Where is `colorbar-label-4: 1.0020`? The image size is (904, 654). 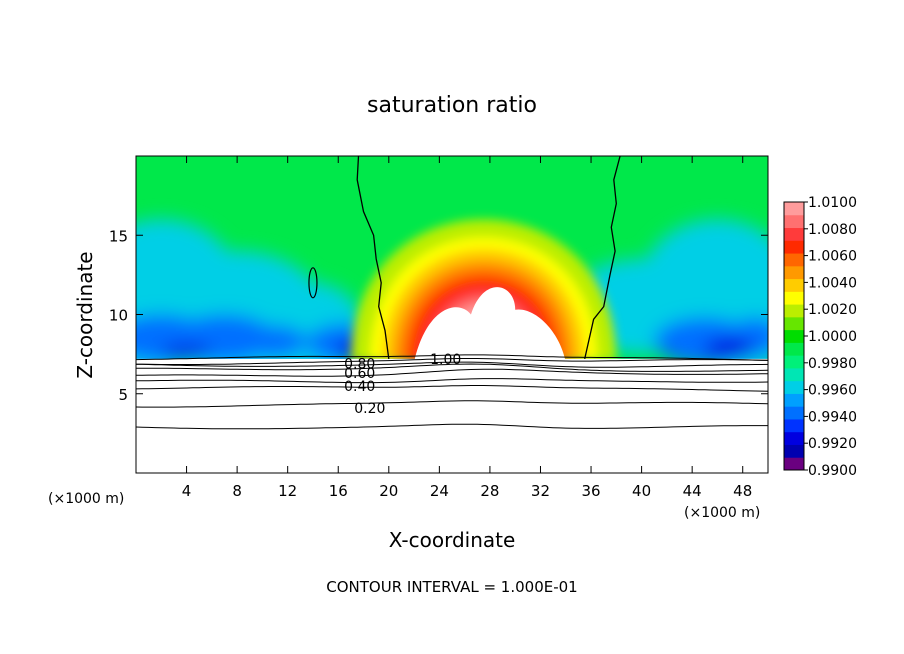
colorbar-label-4: 1.0020 is located at coordinates (832, 310).